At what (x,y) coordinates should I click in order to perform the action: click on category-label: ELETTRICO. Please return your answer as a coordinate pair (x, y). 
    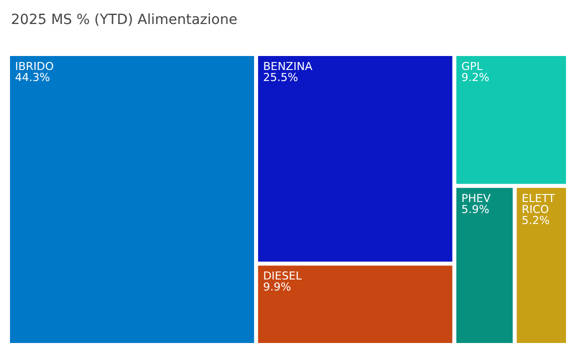
    Looking at the image, I should click on (539, 204).